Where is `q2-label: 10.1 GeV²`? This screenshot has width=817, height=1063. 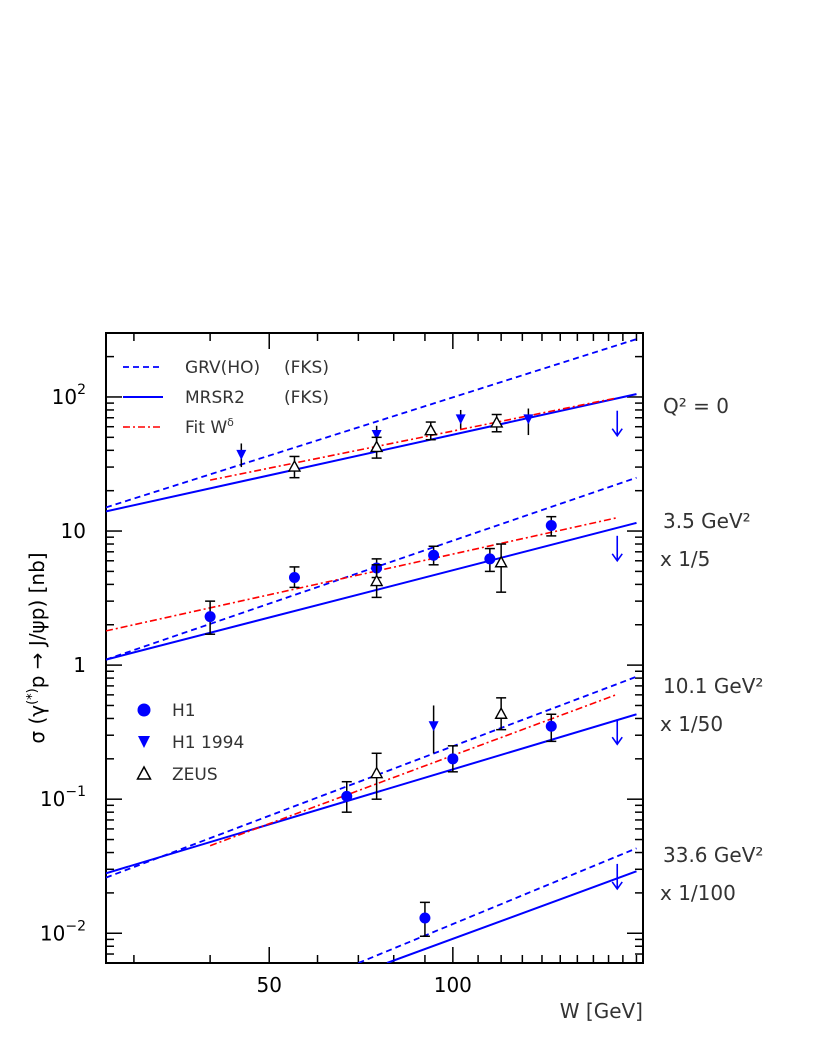 q2-label: 10.1 GeV² is located at coordinates (713, 686).